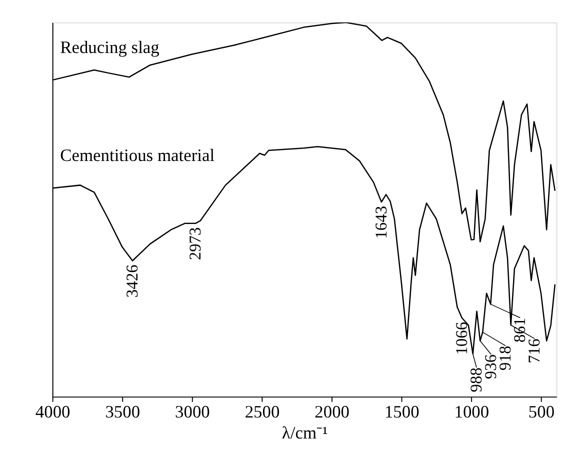 The height and width of the screenshot is (462, 568). I want to click on x-axis-title: λ/cm⁻¹, so click(305, 432).